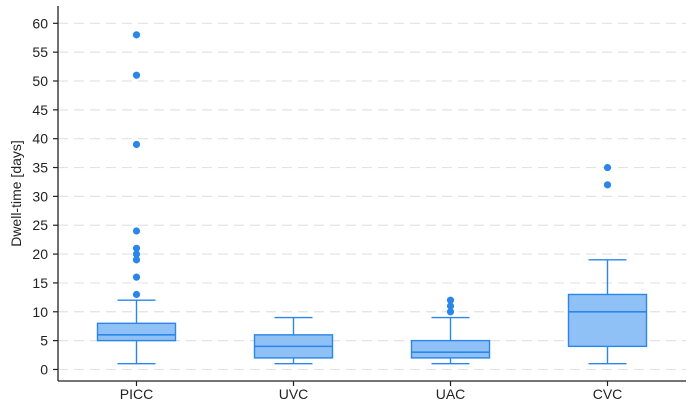 Image resolution: width=688 pixels, height=401 pixels. Describe the element at coordinates (44, 369) in the screenshot. I see `y-tick-label: 0` at that location.